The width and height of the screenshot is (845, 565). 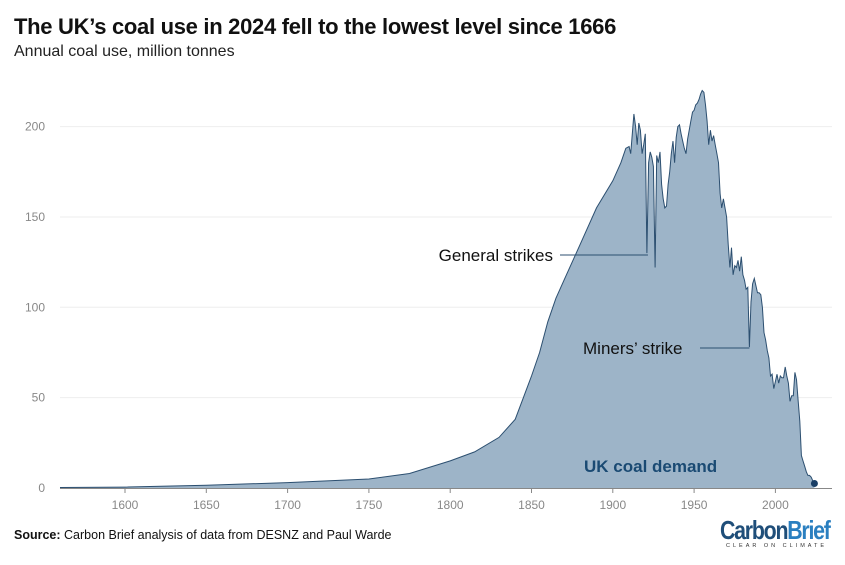 What do you see at coordinates (814, 483) in the screenshot?
I see `latest-value-dot` at bounding box center [814, 483].